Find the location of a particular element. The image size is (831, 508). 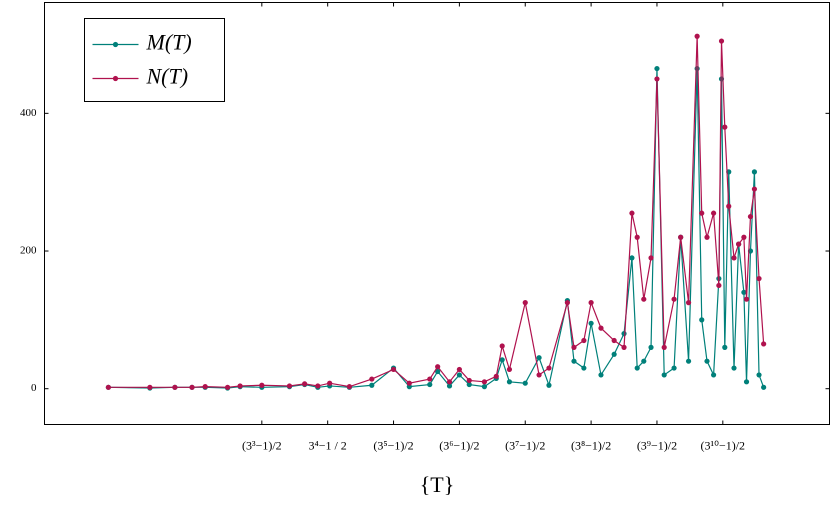

y-tick-label: 0 is located at coordinates (34, 388).